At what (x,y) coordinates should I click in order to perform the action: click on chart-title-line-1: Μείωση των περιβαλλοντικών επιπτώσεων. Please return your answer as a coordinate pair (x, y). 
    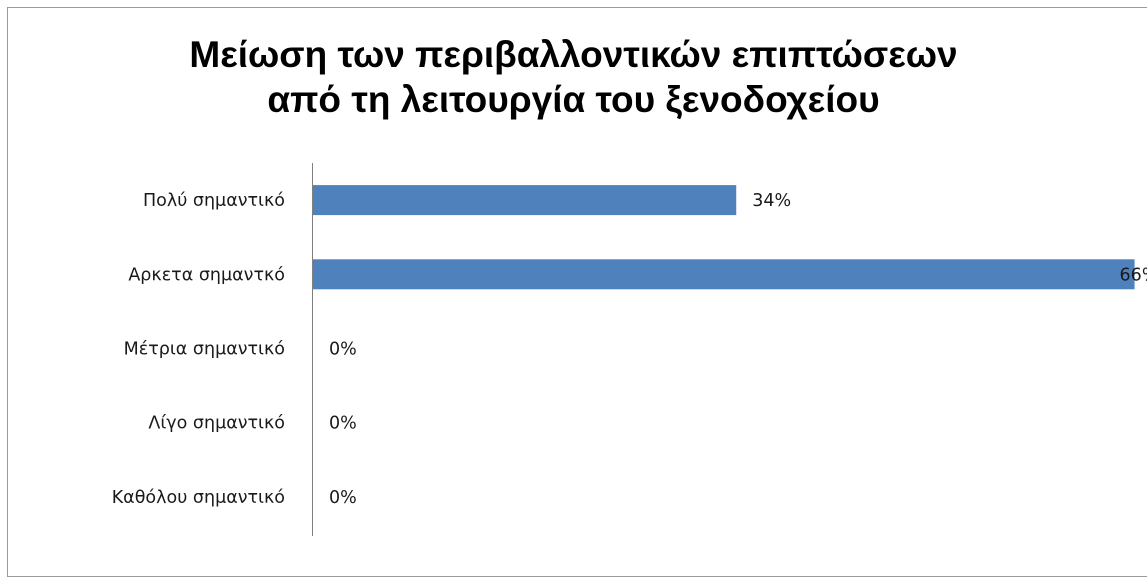
    Looking at the image, I should click on (573, 54).